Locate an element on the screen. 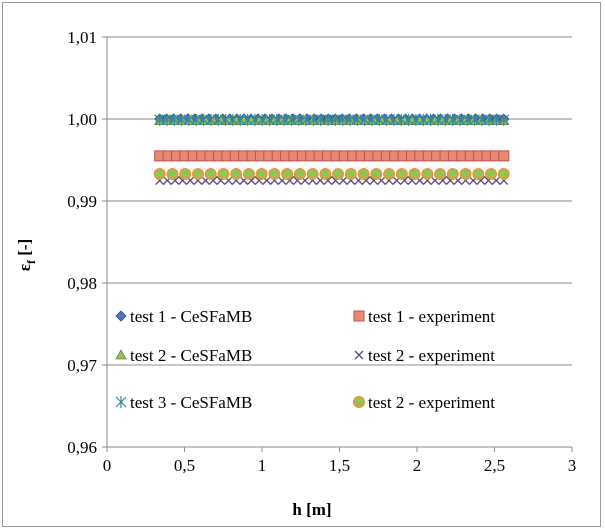 The image size is (605, 531). x-tick-label: 3 is located at coordinates (572, 465).